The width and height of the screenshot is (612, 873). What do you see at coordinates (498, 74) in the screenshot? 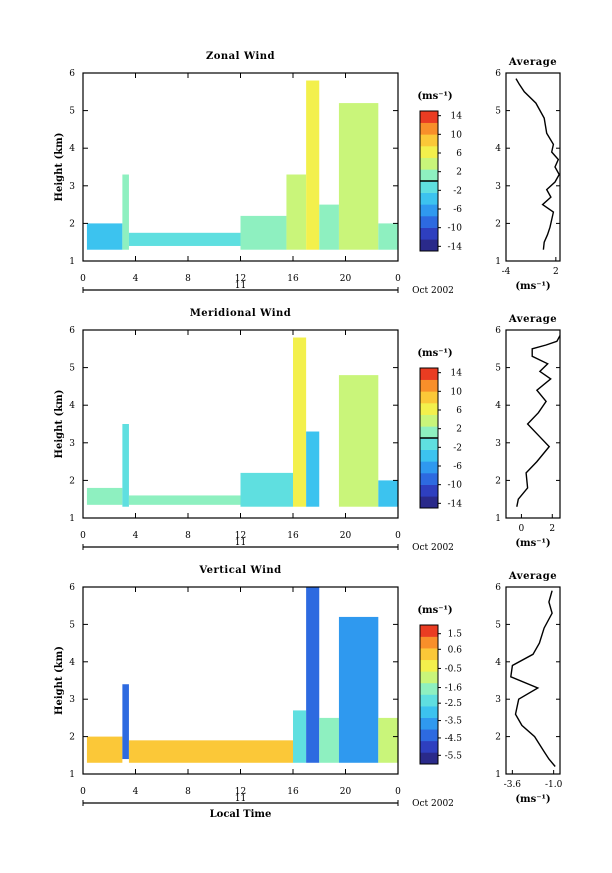
I see `profile-y-tick-label: 6` at bounding box center [498, 74].